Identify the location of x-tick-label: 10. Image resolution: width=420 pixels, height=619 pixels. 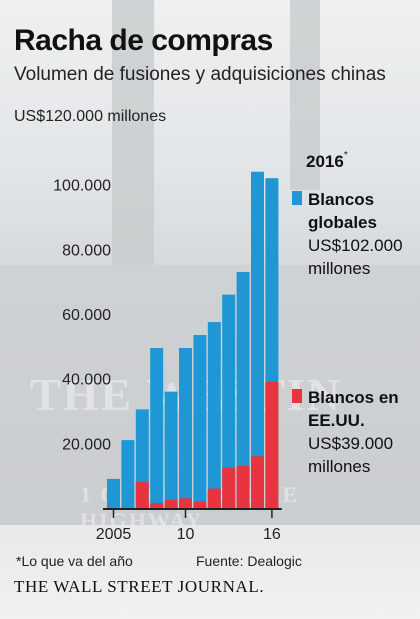
(186, 534).